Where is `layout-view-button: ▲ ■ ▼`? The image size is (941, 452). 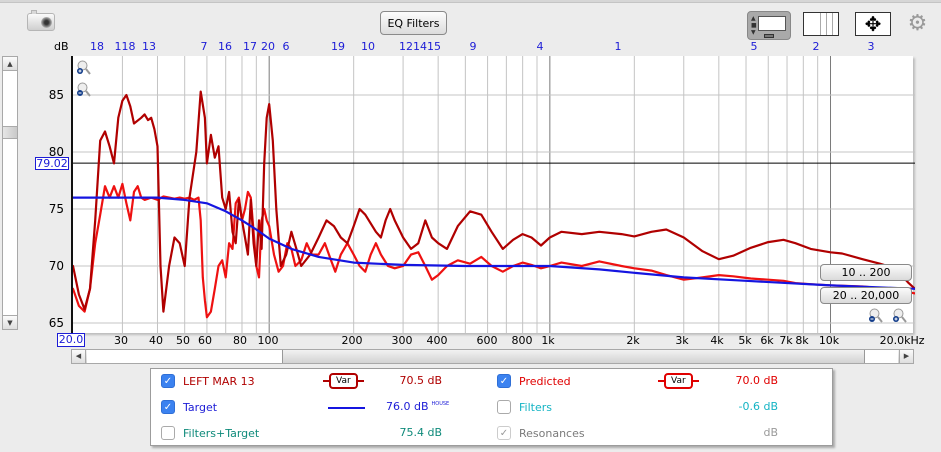 layout-view-button: ▲ ■ ▼ is located at coordinates (769, 25).